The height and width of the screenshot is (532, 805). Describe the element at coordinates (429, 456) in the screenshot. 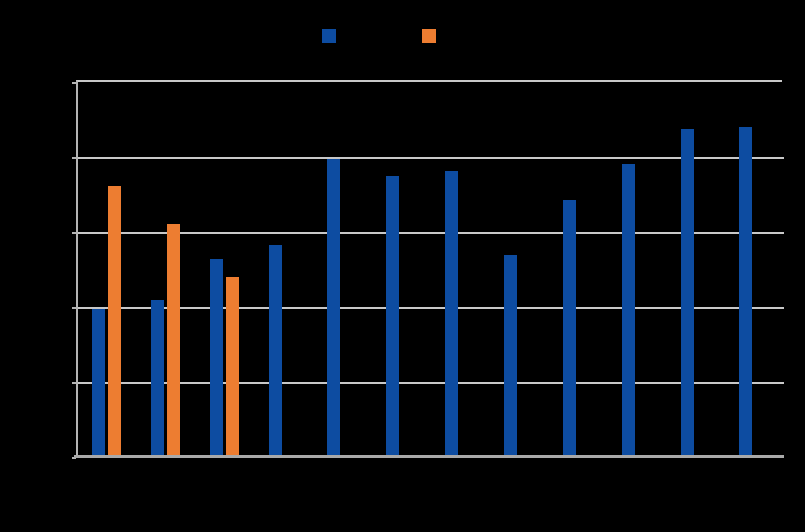

I see `x-axis-line` at that location.